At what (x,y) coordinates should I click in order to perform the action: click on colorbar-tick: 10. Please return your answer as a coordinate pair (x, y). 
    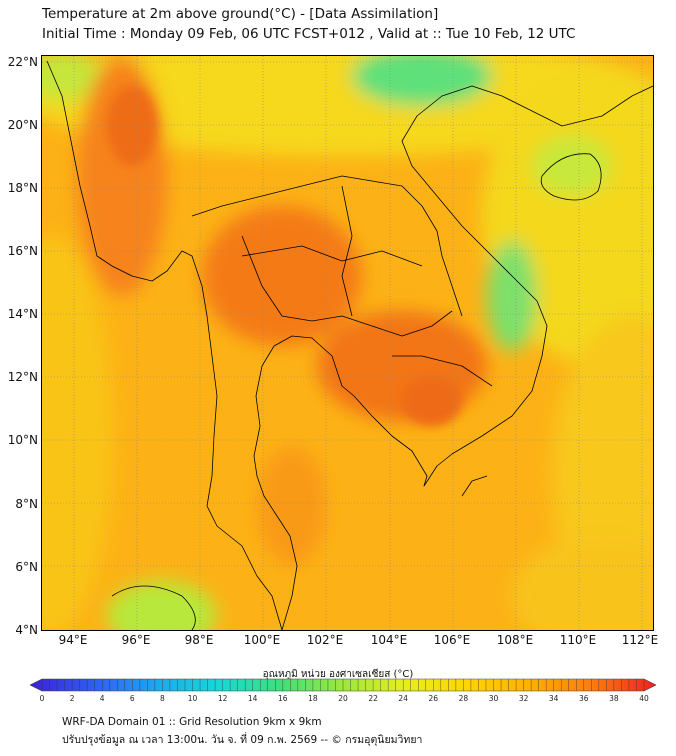
    Looking at the image, I should click on (192, 698).